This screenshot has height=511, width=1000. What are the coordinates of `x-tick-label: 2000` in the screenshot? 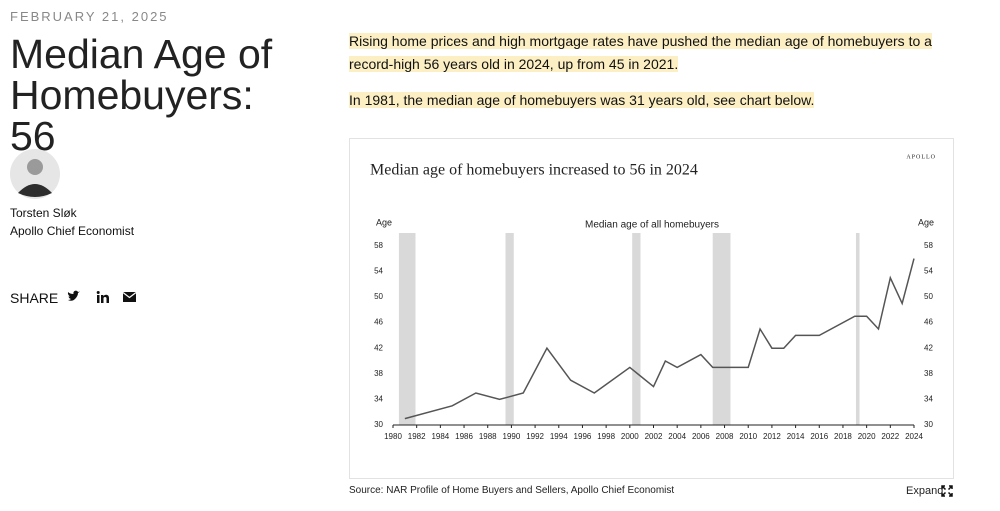 It's located at (630, 436).